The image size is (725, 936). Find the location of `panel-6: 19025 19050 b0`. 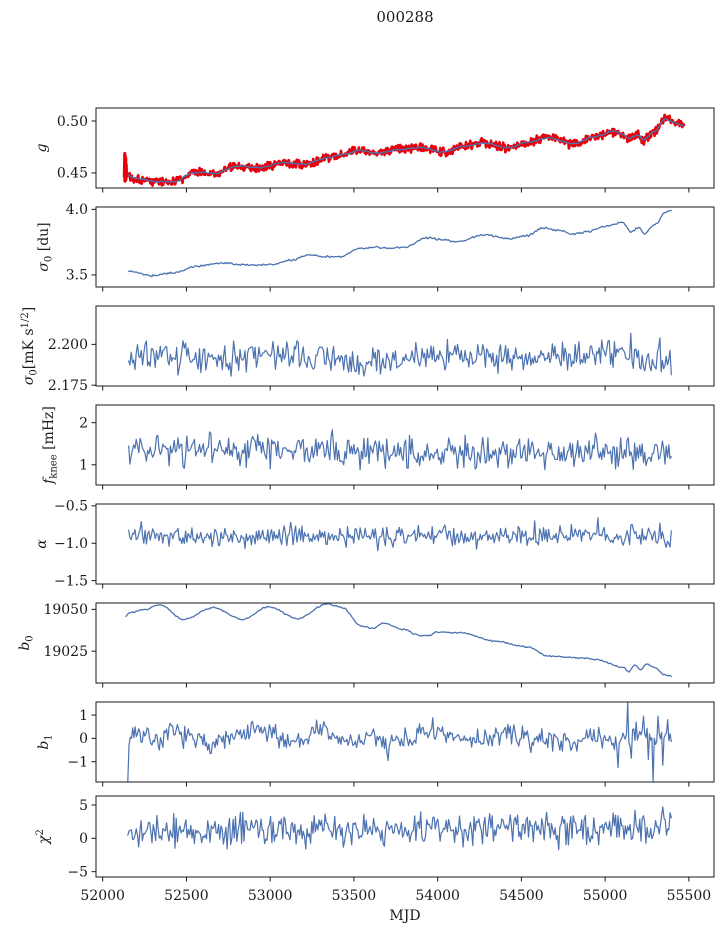

panel-6: 19025 19050 b0 is located at coordinates (366, 645).